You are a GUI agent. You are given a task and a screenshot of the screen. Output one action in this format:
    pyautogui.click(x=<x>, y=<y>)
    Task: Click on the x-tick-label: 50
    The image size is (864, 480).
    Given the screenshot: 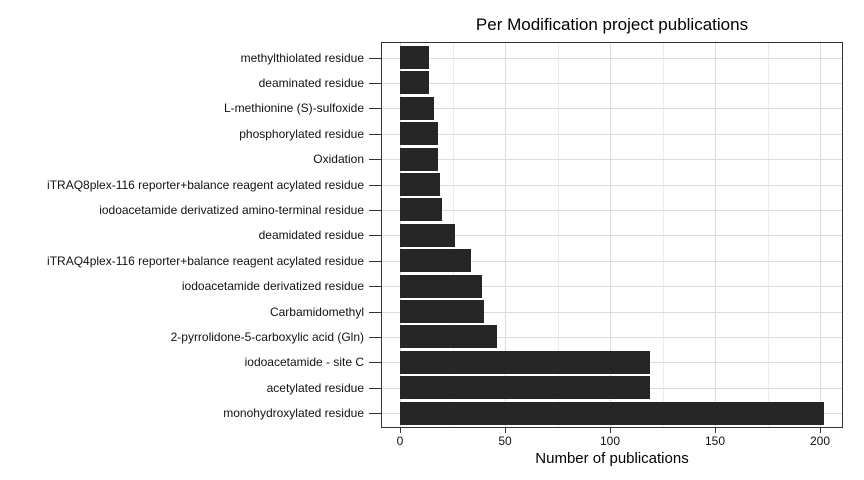 What is the action you would take?
    pyautogui.click(x=505, y=441)
    